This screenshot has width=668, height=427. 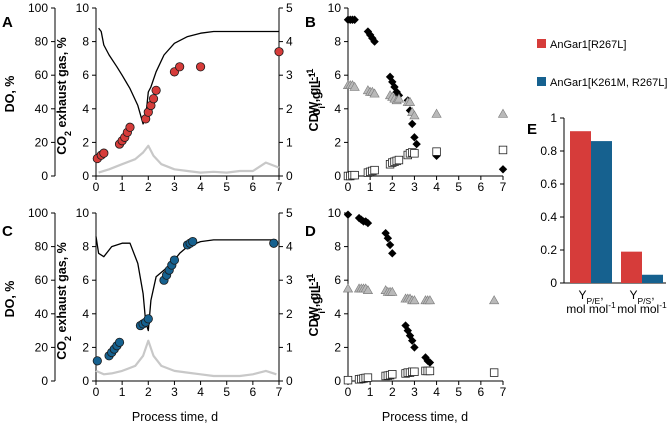 What do you see at coordinates (85, 314) in the screenshot?
I see `chart-c-co2-tick-label: 4` at bounding box center [85, 314].